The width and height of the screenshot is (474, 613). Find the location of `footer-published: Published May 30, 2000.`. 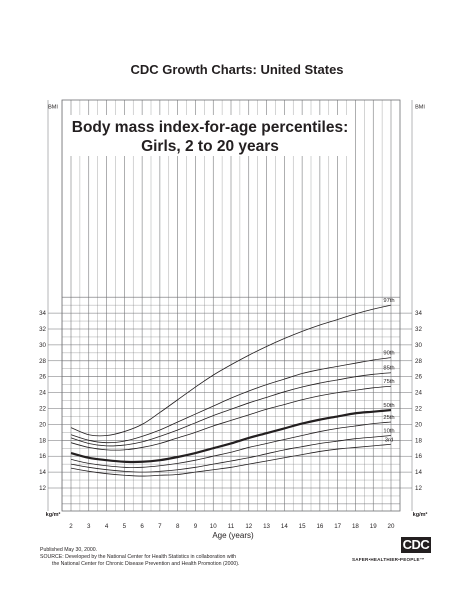

footer-published: Published May 30, 2000. is located at coordinates (69, 550).